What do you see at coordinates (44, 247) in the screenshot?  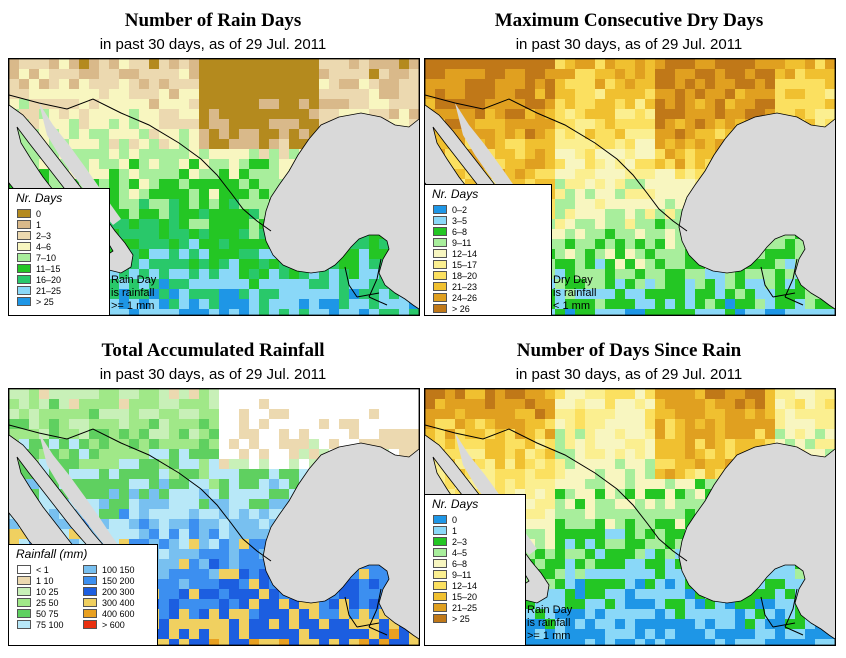 I see `legend-label: 4–6` at bounding box center [44, 247].